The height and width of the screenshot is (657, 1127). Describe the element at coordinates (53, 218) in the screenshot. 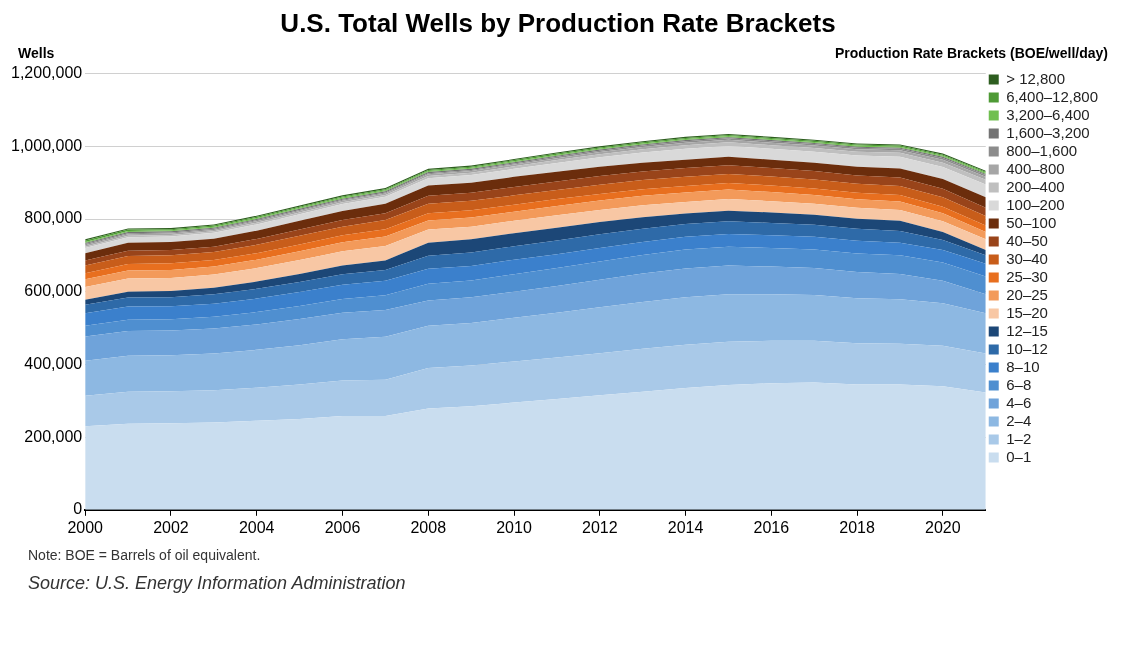

I see `y-tick-label: 800,000` at that location.